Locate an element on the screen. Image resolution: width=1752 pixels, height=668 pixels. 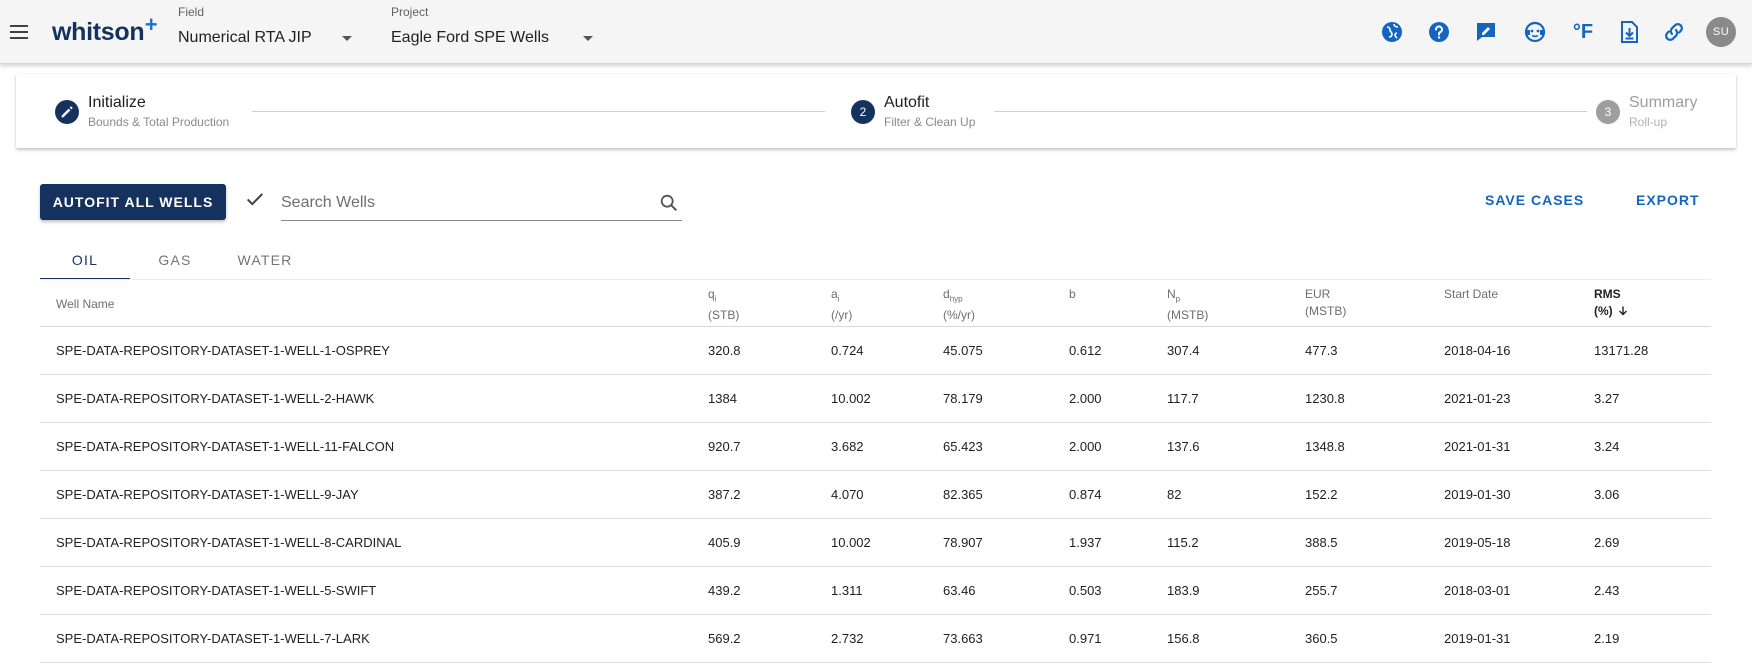
step-title: Summary is located at coordinates (1663, 102).